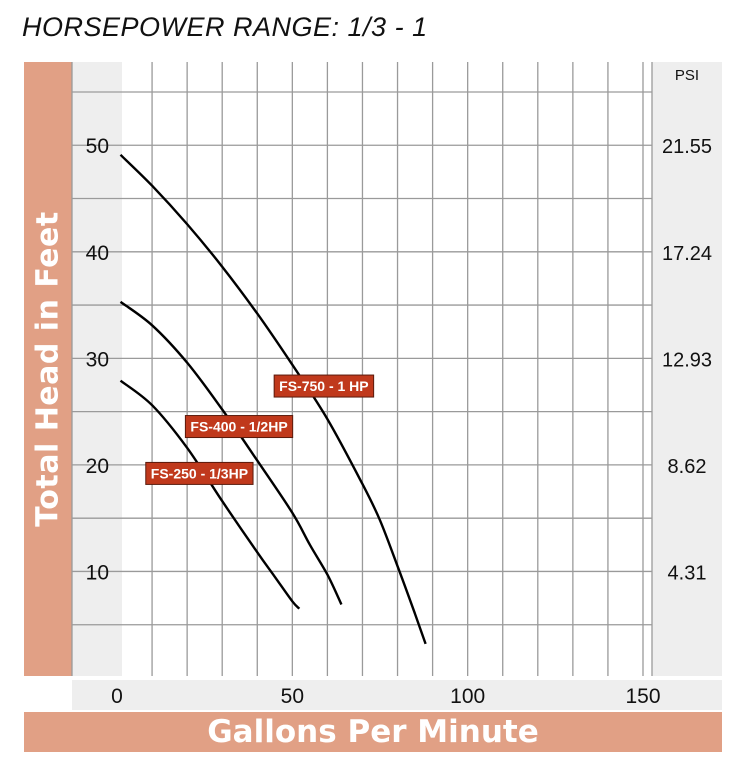 The width and height of the screenshot is (749, 761). I want to click on series-label-1: FS-400 - 1/2HP, so click(239, 427).